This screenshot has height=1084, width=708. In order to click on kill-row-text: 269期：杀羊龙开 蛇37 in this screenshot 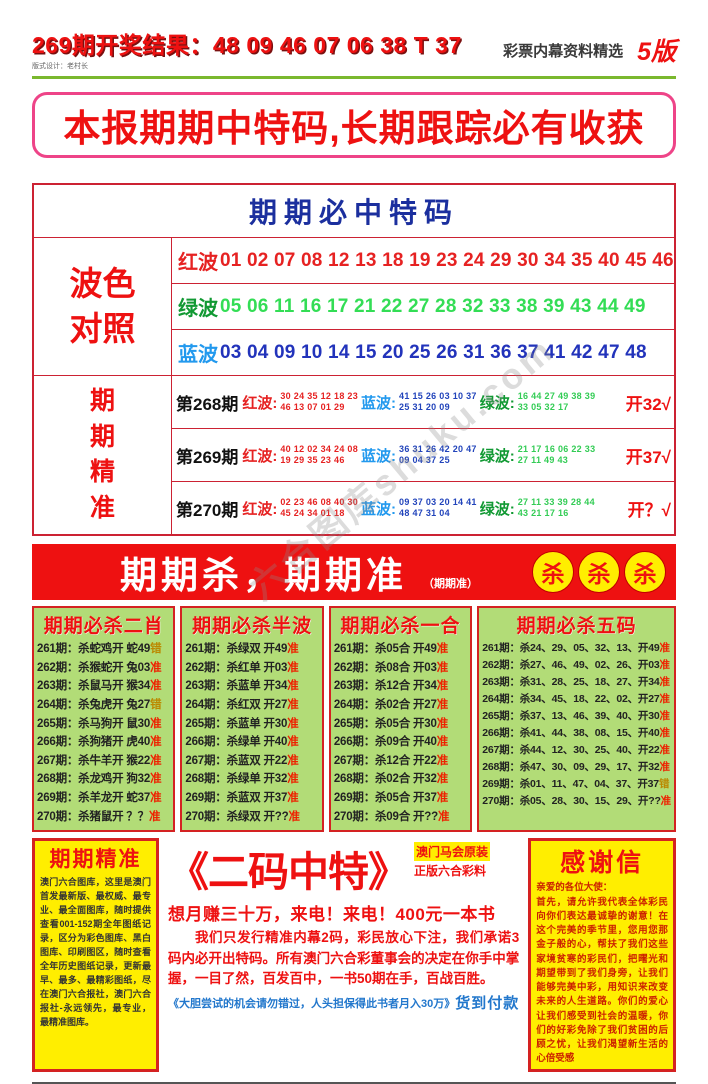, I will do `click(94, 798)`.